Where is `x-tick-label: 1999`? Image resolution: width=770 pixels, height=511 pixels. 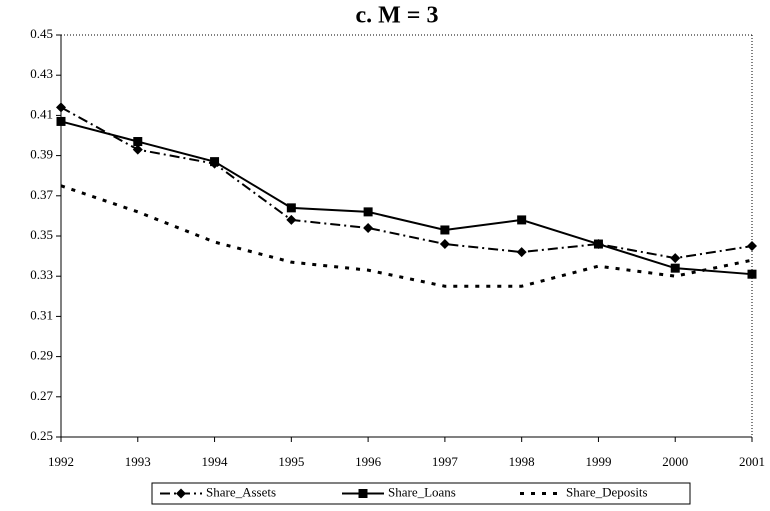 x-tick-label: 1999 is located at coordinates (598, 461).